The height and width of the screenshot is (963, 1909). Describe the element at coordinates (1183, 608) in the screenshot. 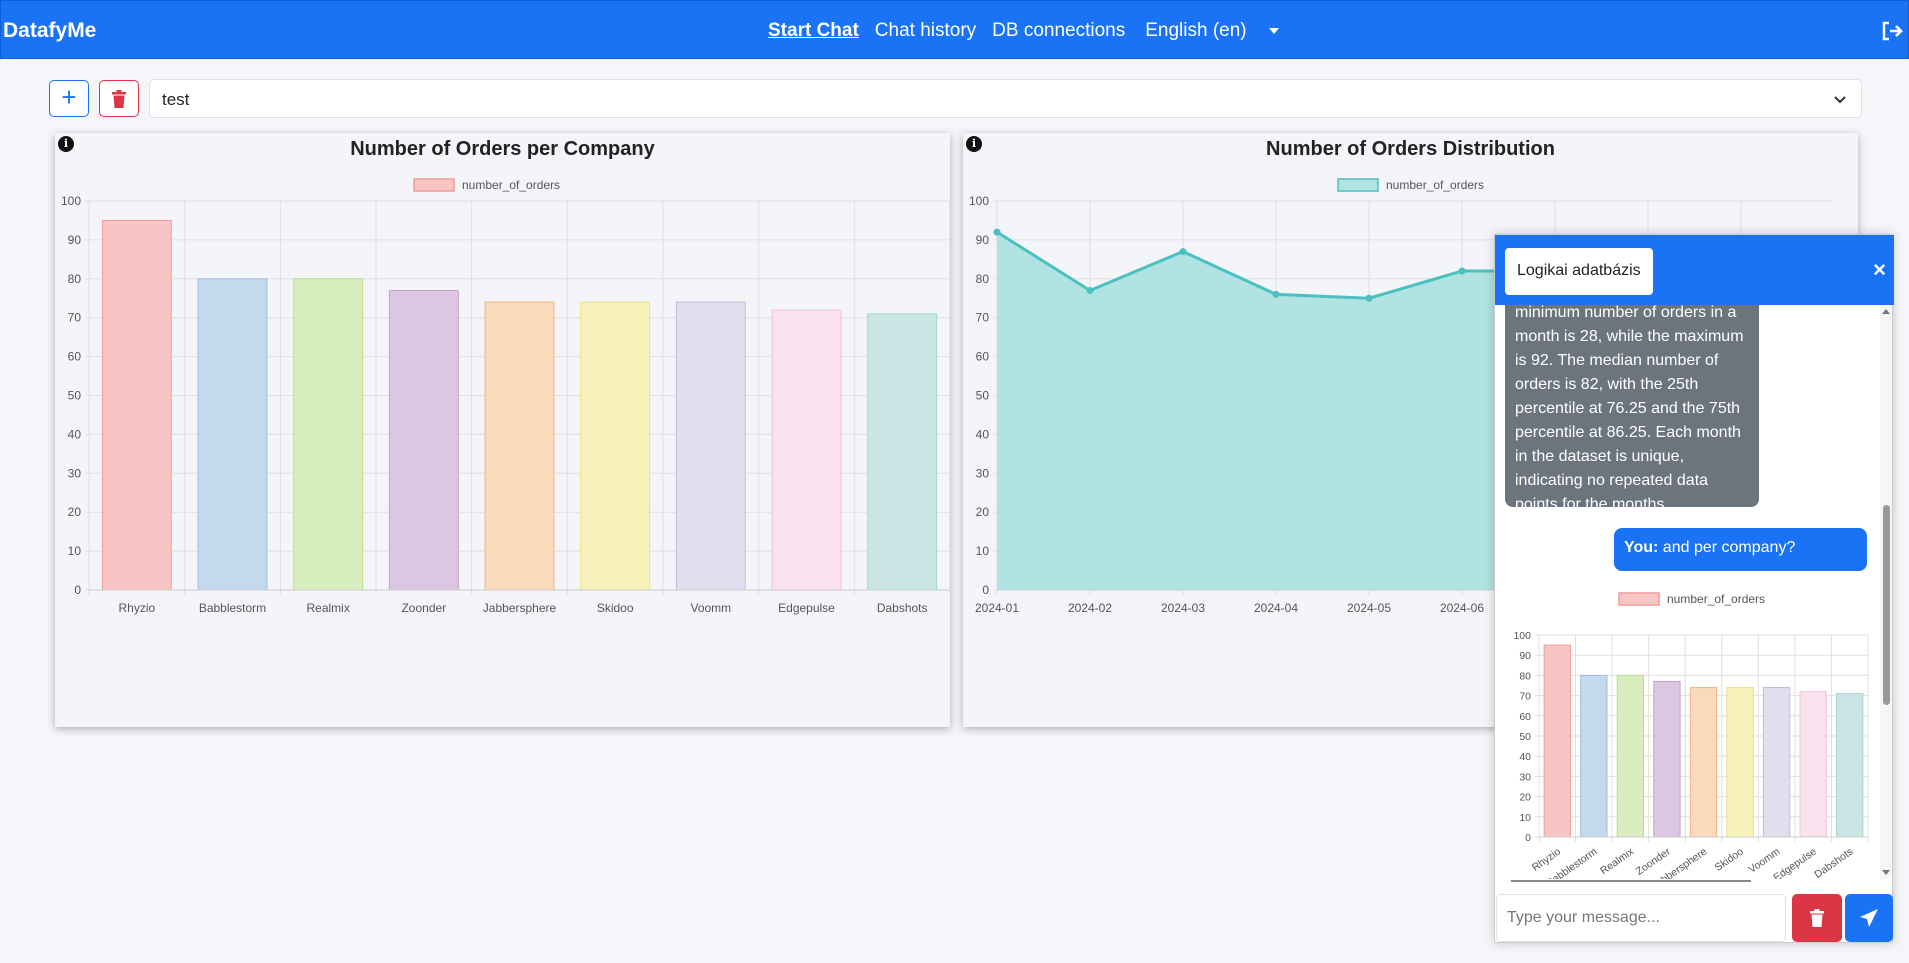

I see `x-tick-label: 2024-03` at that location.